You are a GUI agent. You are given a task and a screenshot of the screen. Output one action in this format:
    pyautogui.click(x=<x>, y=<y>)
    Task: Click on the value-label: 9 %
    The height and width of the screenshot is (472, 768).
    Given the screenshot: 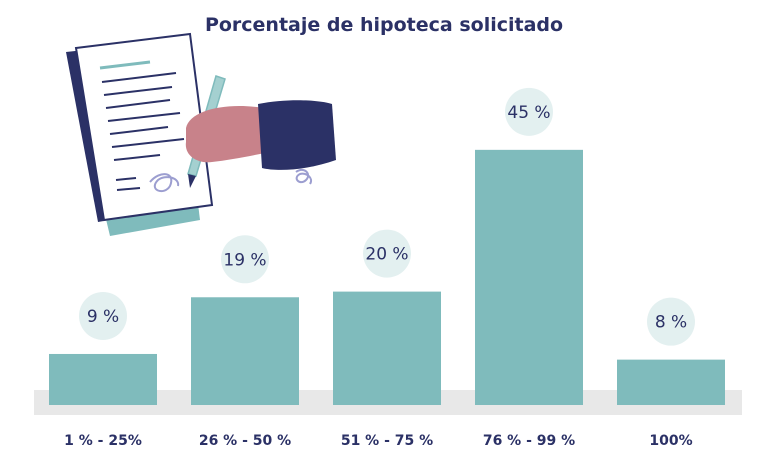 What is the action you would take?
    pyautogui.click(x=103, y=317)
    